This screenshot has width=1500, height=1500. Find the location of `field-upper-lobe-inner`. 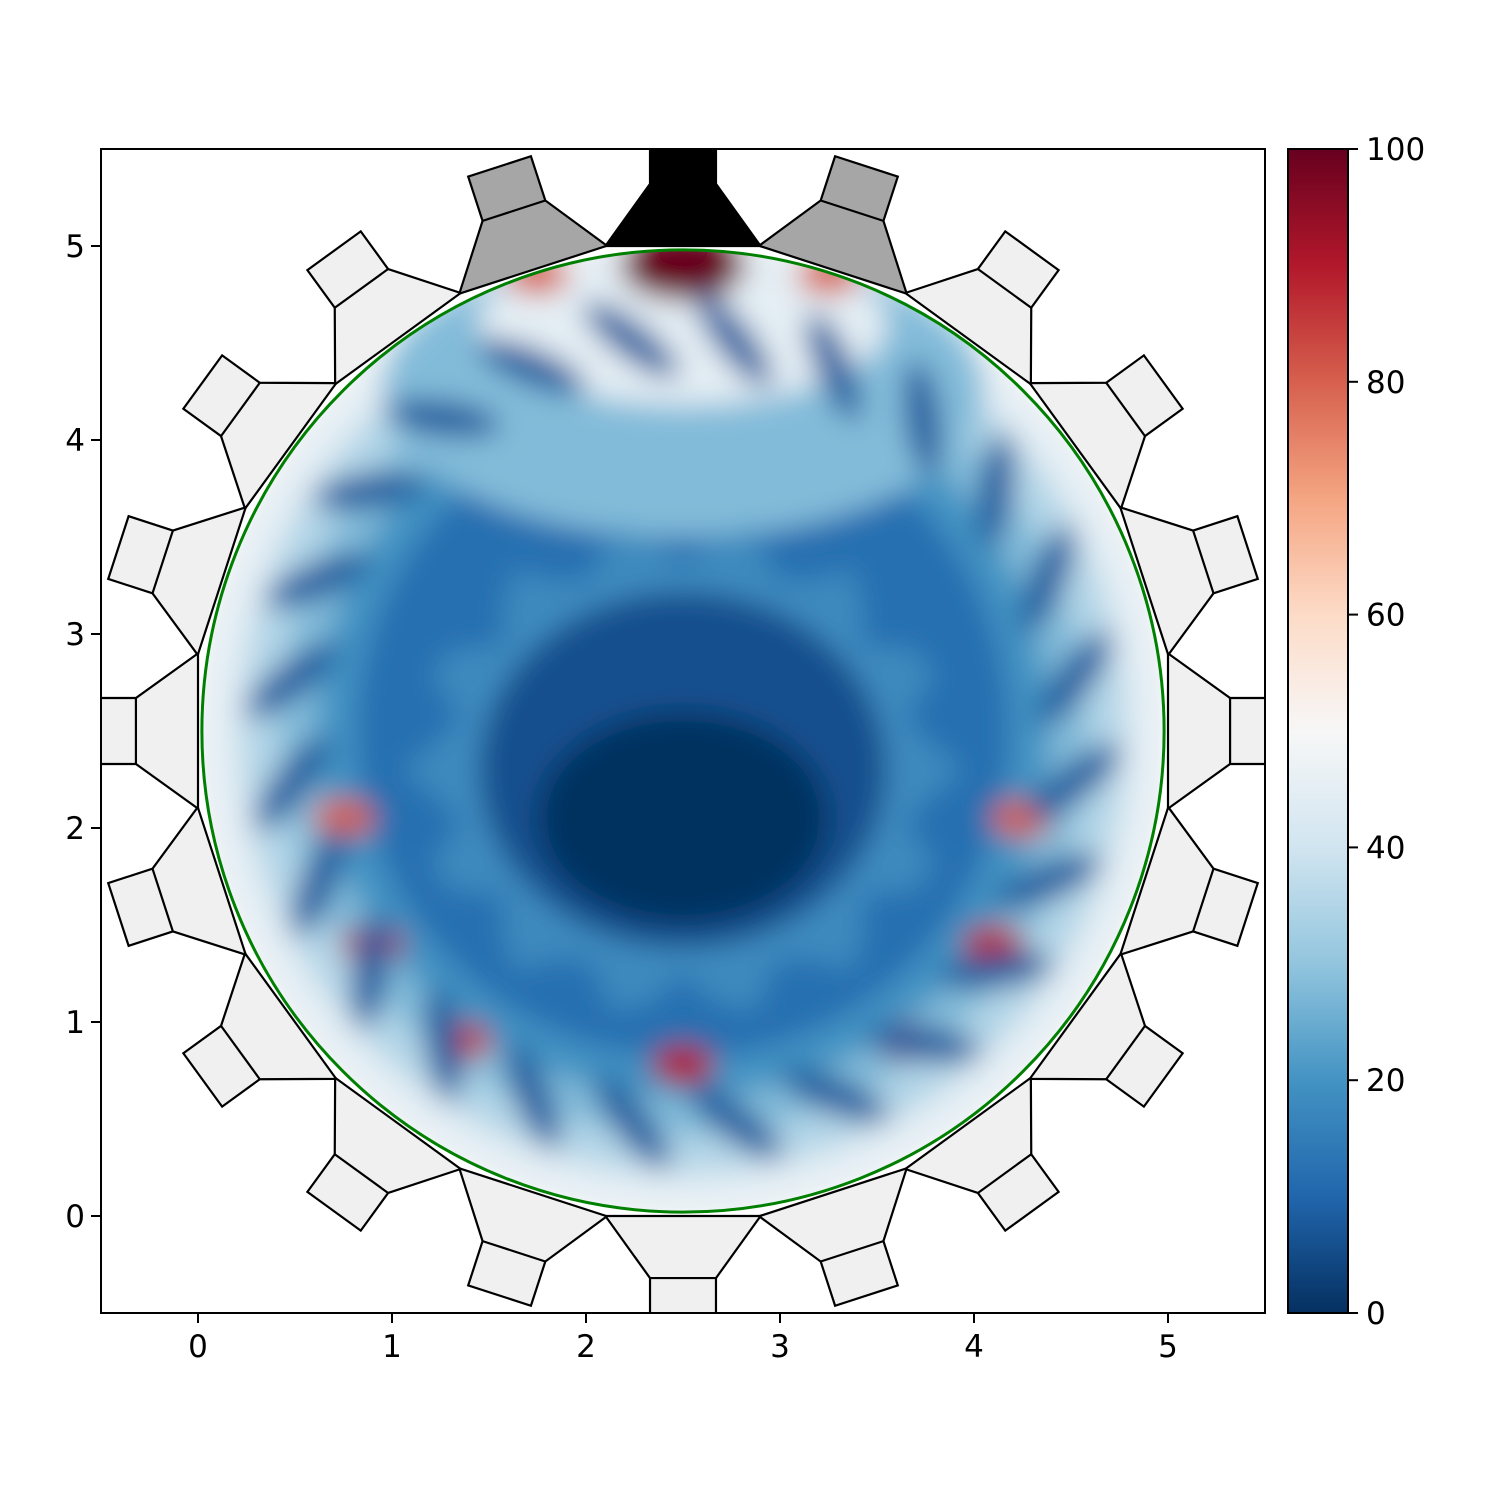

field-upper-lobe-inner is located at coordinates (683, 327).